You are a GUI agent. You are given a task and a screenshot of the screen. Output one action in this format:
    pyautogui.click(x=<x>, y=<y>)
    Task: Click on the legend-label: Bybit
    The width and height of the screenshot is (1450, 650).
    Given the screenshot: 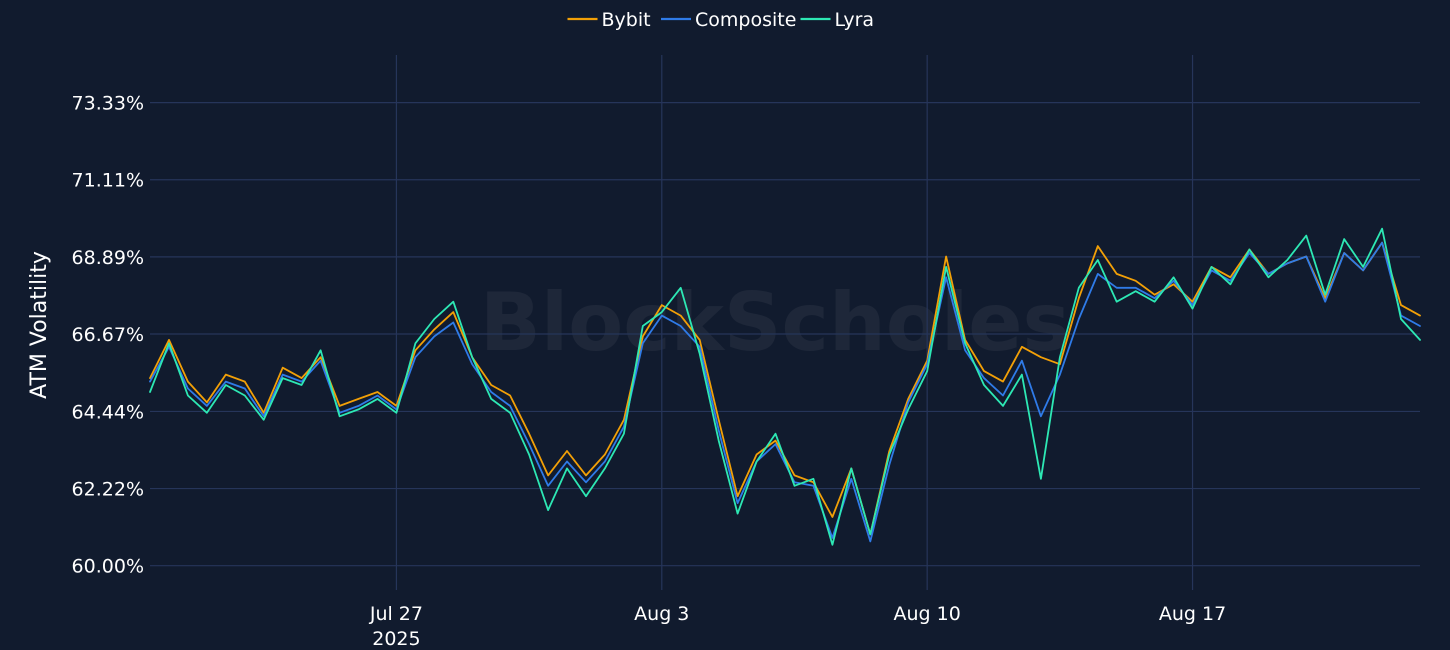 What is the action you would take?
    pyautogui.click(x=626, y=20)
    